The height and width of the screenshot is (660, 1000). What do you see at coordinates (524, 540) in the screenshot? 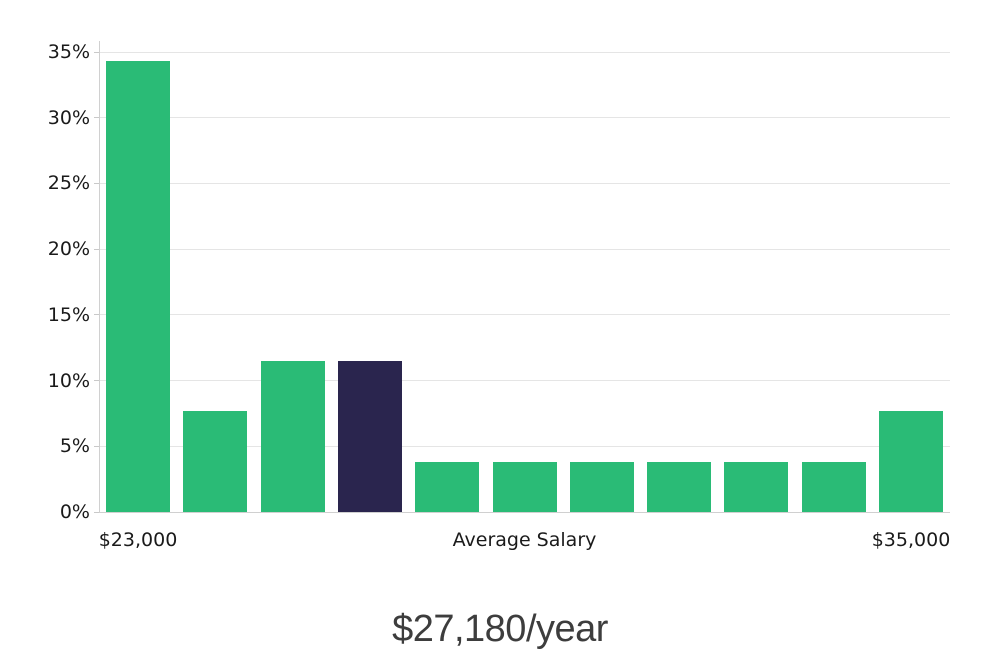
I see `x-axis-title: Average Salary` at bounding box center [524, 540].